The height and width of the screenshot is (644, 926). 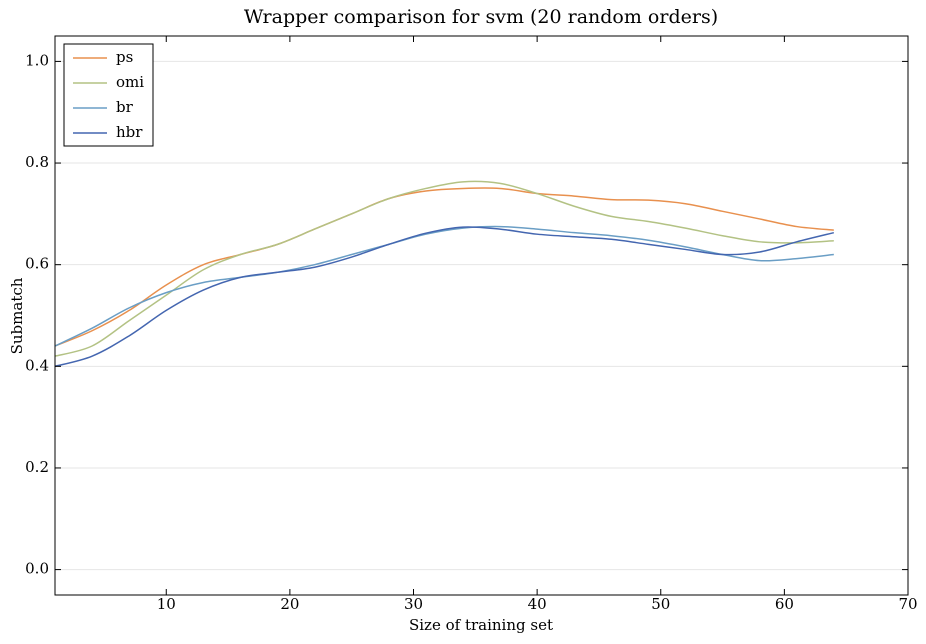 What do you see at coordinates (413, 604) in the screenshot?
I see `x-tick-label: 30` at bounding box center [413, 604].